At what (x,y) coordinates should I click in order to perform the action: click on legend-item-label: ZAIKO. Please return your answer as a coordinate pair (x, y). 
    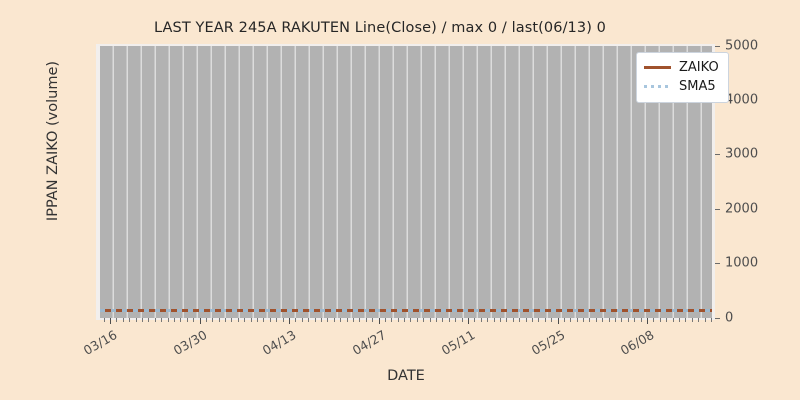
    Looking at the image, I should click on (699, 67).